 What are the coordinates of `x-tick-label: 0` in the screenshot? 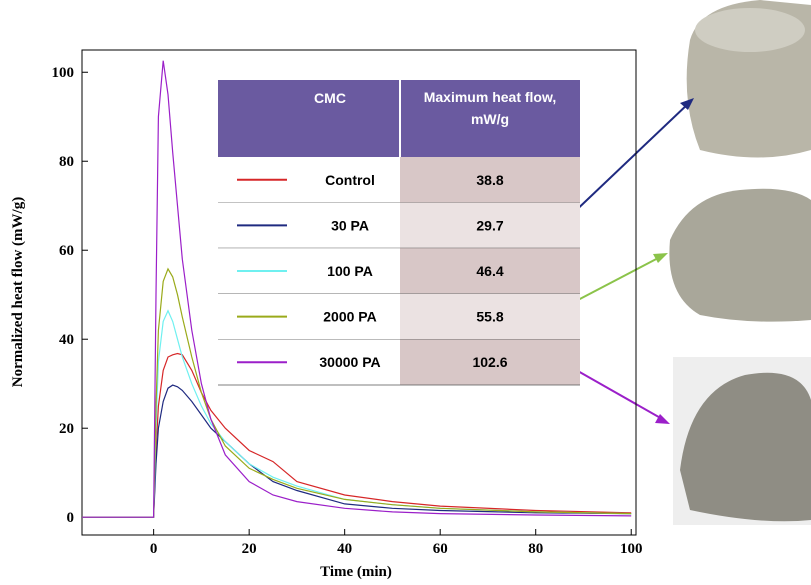 It's located at (154, 549).